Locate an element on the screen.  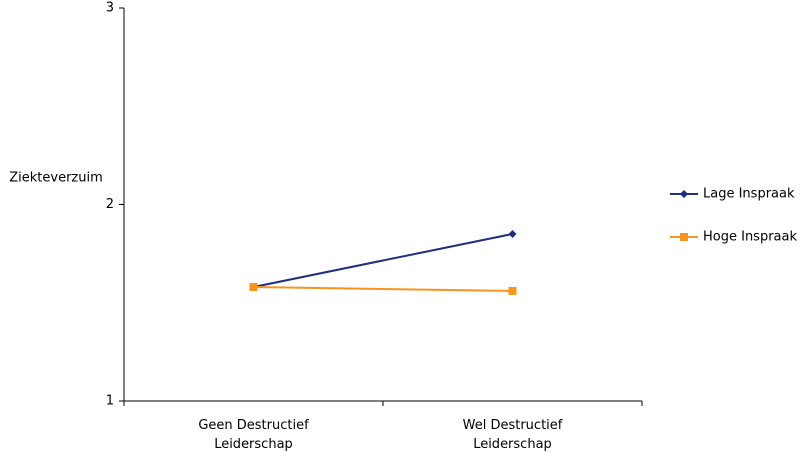
x-tick-label: Geen Destructief Leiderschap is located at coordinates (253, 435).